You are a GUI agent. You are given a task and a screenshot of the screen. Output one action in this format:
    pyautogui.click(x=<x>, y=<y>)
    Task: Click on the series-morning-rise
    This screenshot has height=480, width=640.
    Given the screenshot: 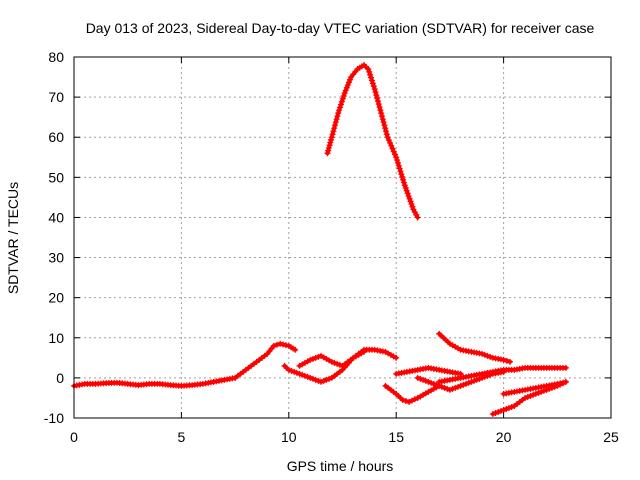 What is the action you would take?
    pyautogui.click(x=265, y=360)
    